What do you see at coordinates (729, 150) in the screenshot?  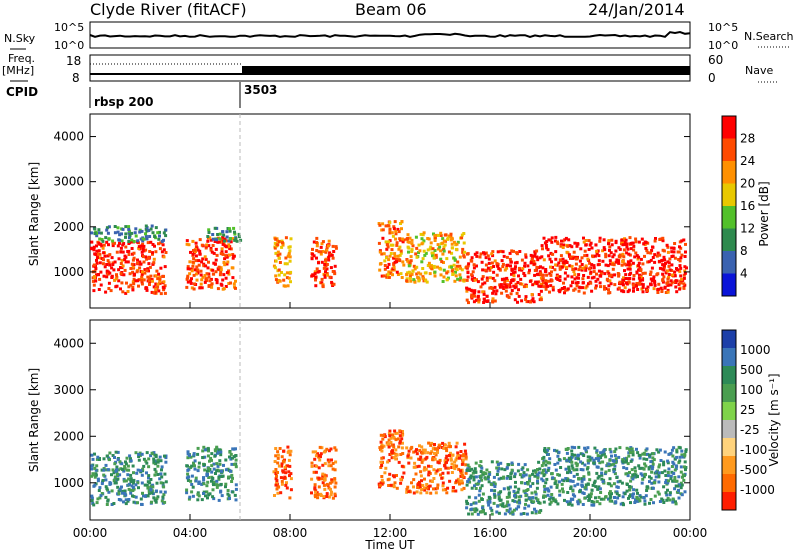 I see `colorbar-segment` at bounding box center [729, 150].